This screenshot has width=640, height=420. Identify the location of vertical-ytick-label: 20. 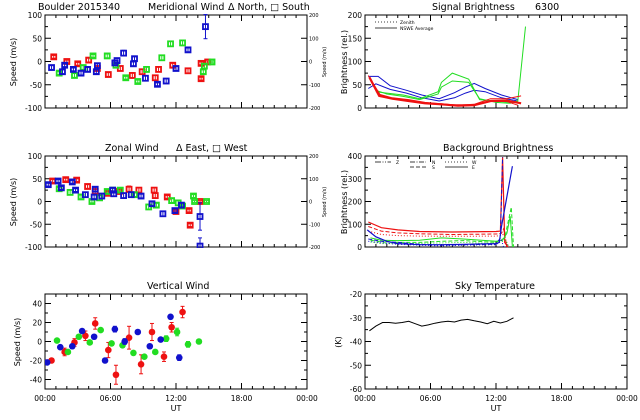
(37, 323).